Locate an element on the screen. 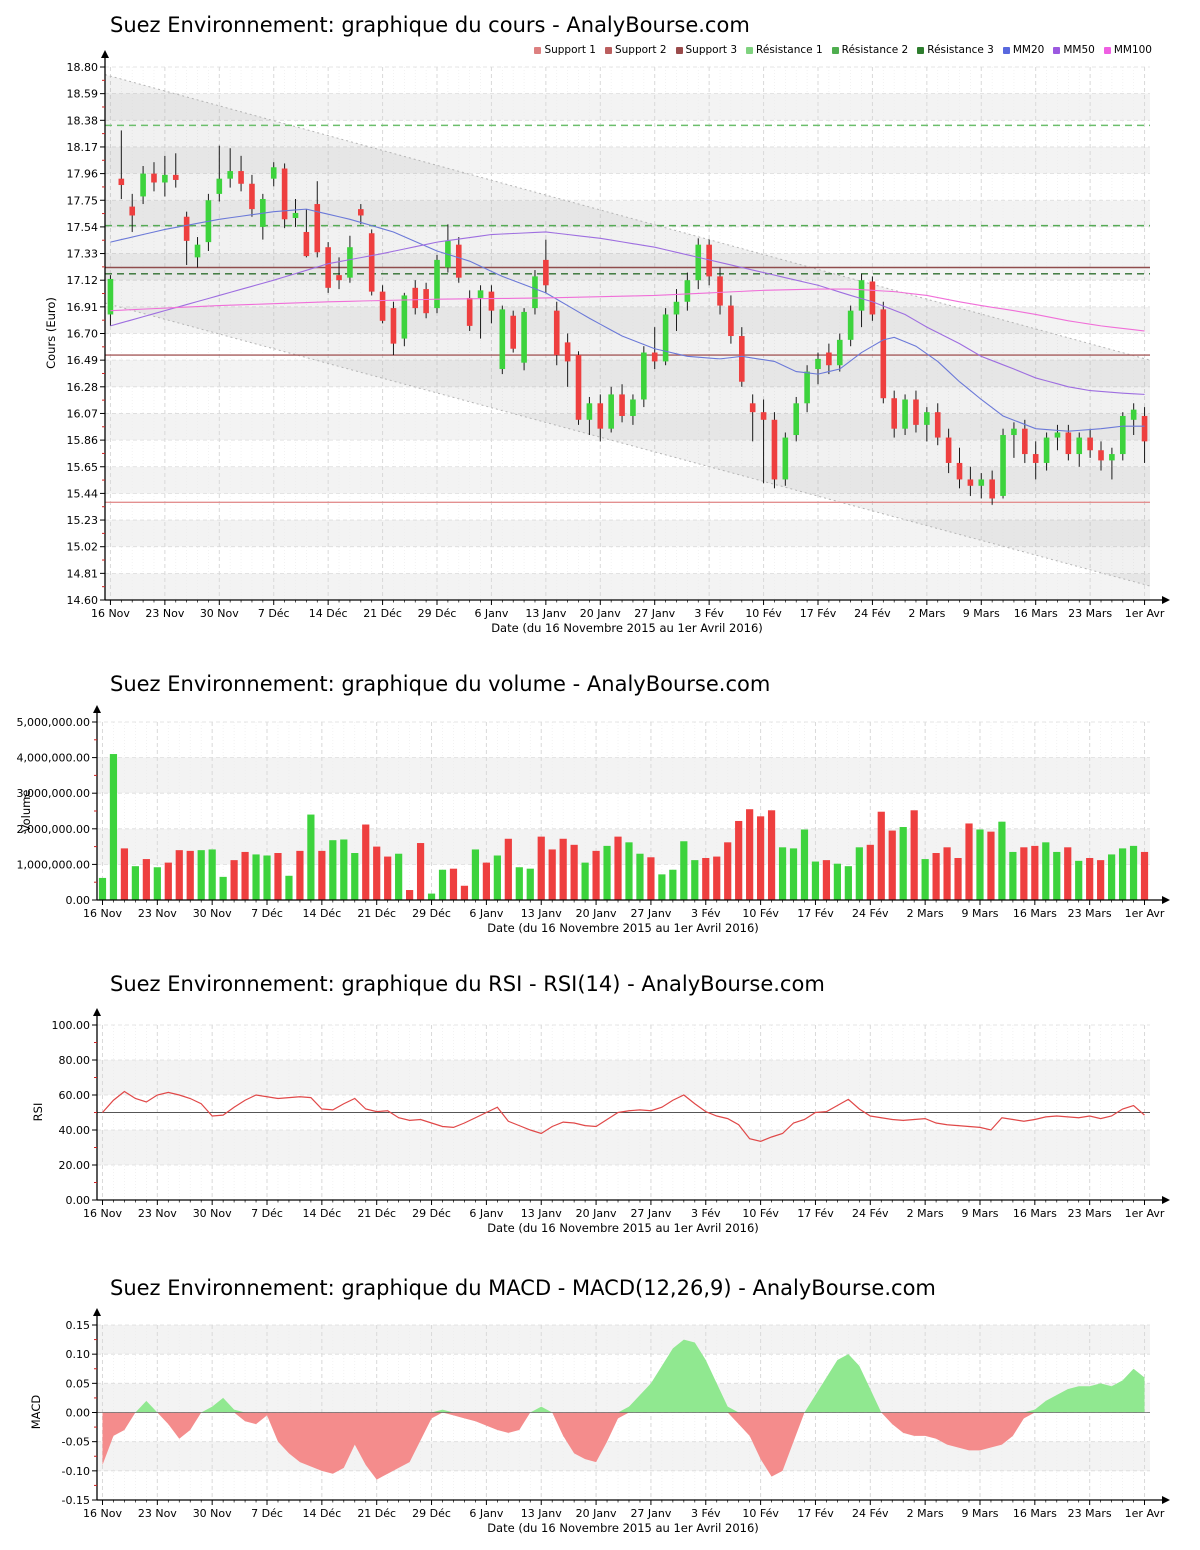 The height and width of the screenshot is (1550, 1200). svg-text: 16.28 is located at coordinates (83, 387).